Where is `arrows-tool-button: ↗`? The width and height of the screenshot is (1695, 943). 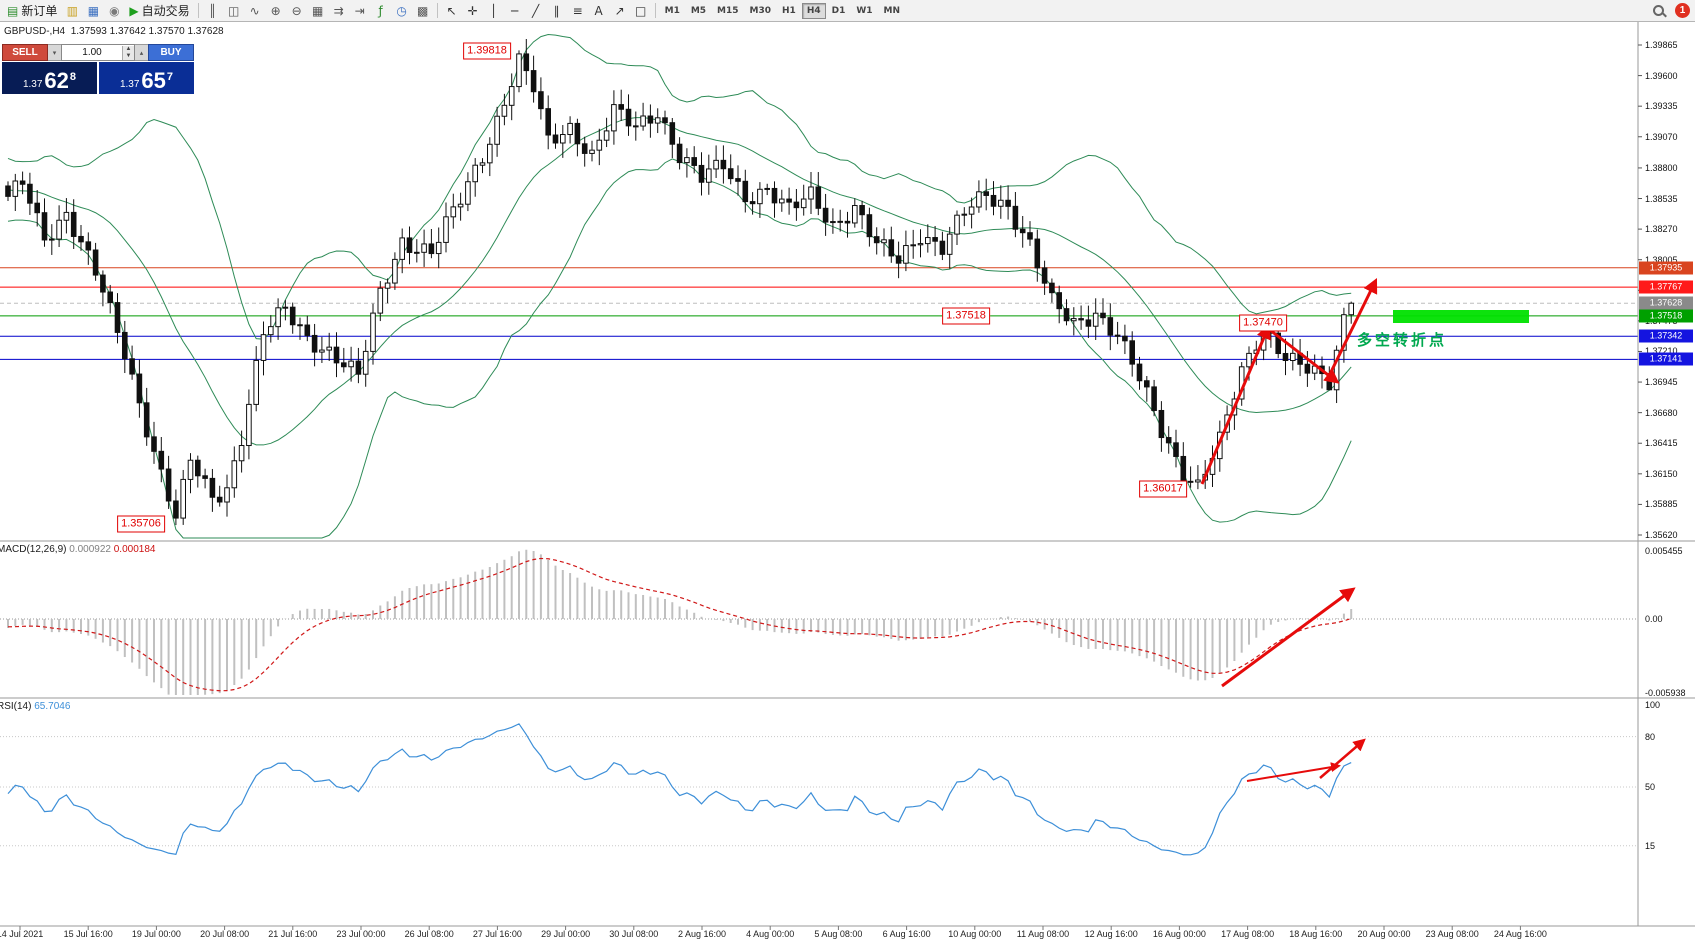
arrows-tool-button: ↗ is located at coordinates (620, 11).